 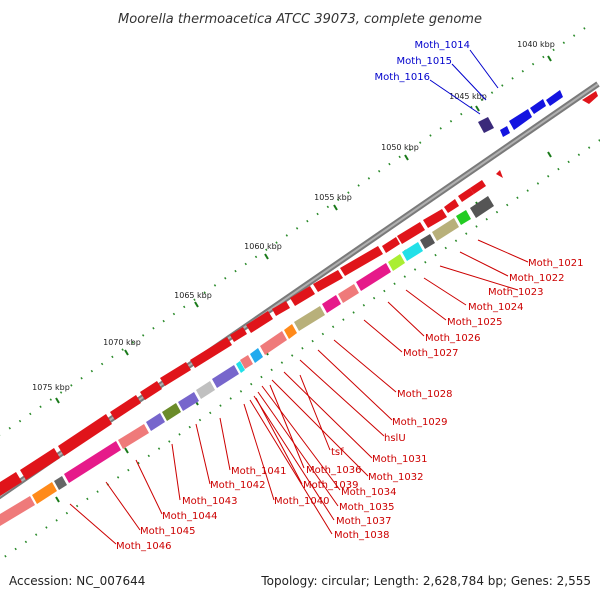 What do you see at coordinates (400, 147) in the screenshot?
I see `tick-label: 1050 kbp` at bounding box center [400, 147].